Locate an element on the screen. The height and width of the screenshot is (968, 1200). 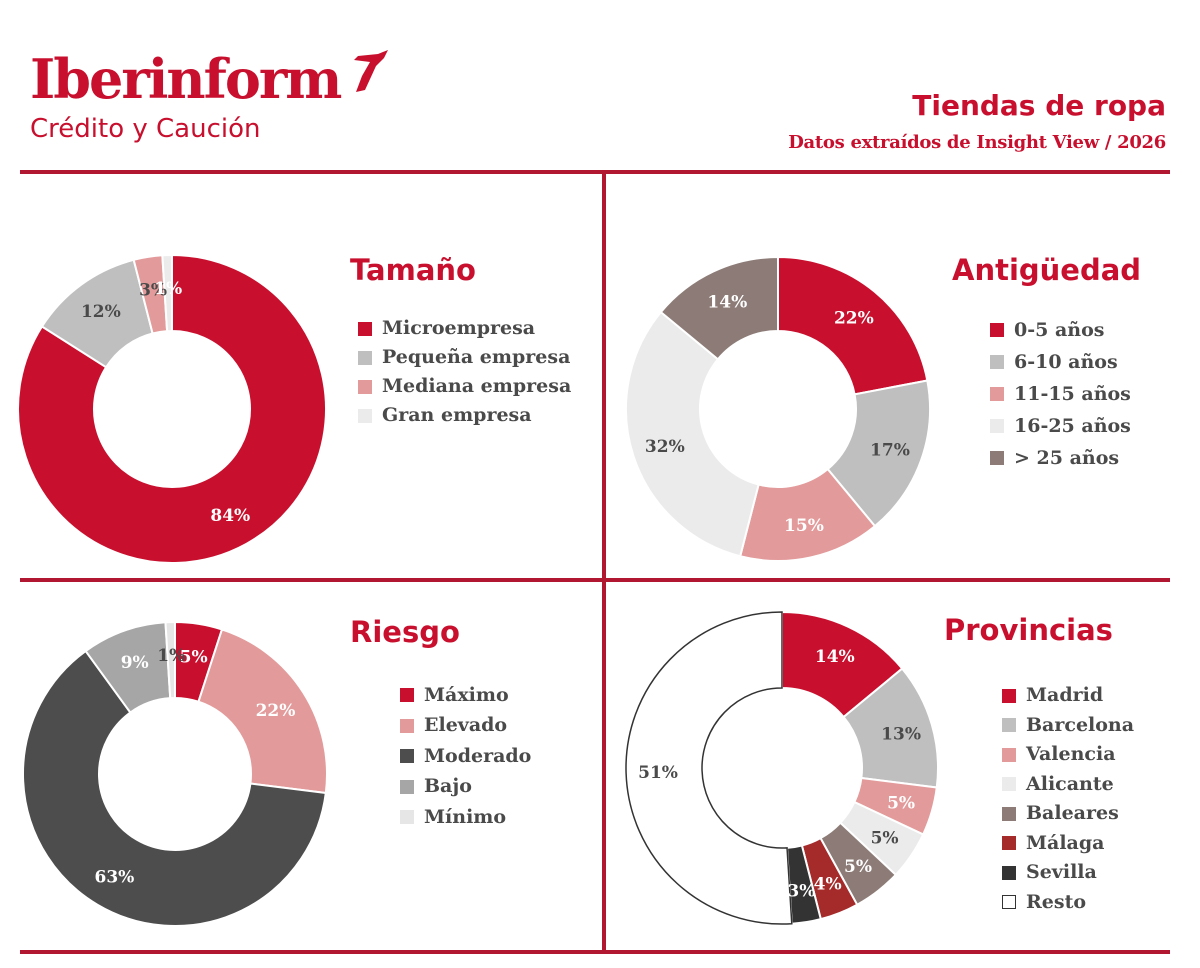
report-title: Tiendas de ropa is located at coordinates (1039, 105).